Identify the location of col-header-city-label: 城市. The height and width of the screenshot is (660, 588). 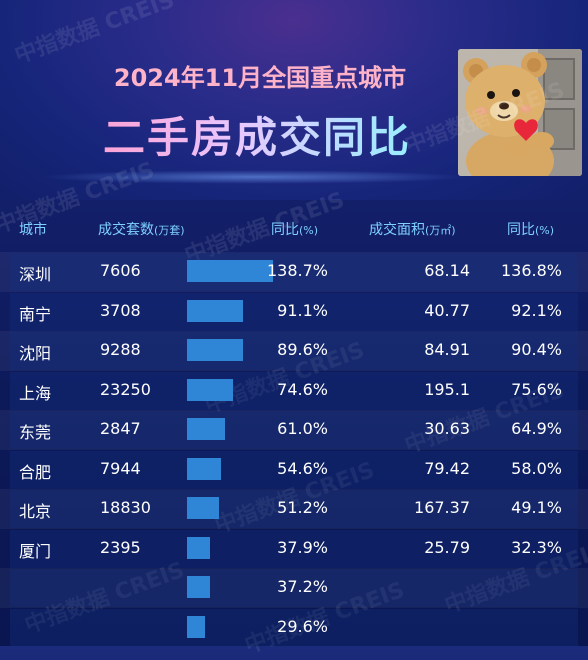
(33, 230).